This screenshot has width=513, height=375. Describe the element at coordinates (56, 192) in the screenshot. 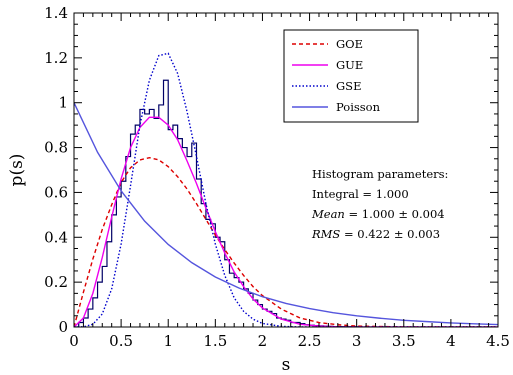

I see `y-tick-label: 0.6` at that location.